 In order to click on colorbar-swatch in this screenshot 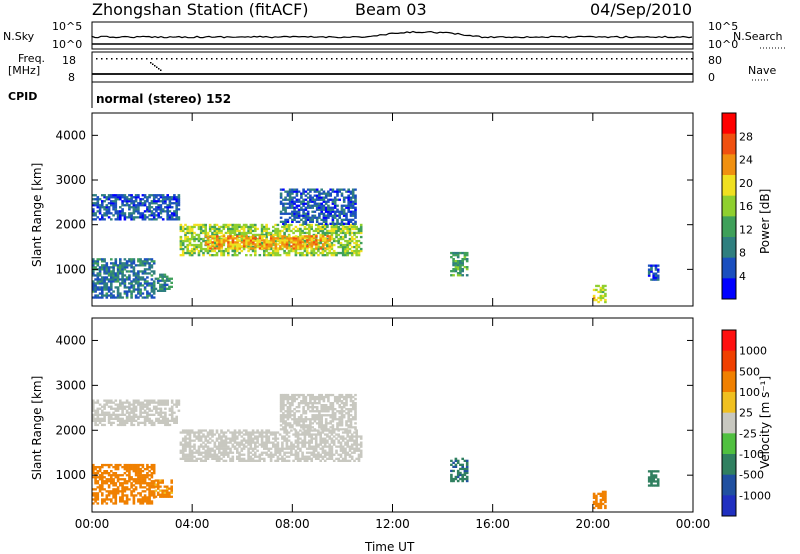, I will do `click(729, 268)`.